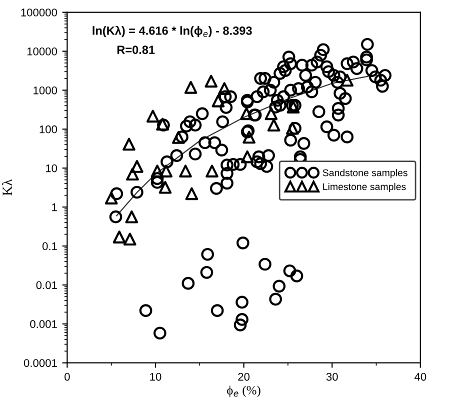  What do you see at coordinates (244, 376) in the screenshot?
I see `x-tick-label: 20` at bounding box center [244, 376].